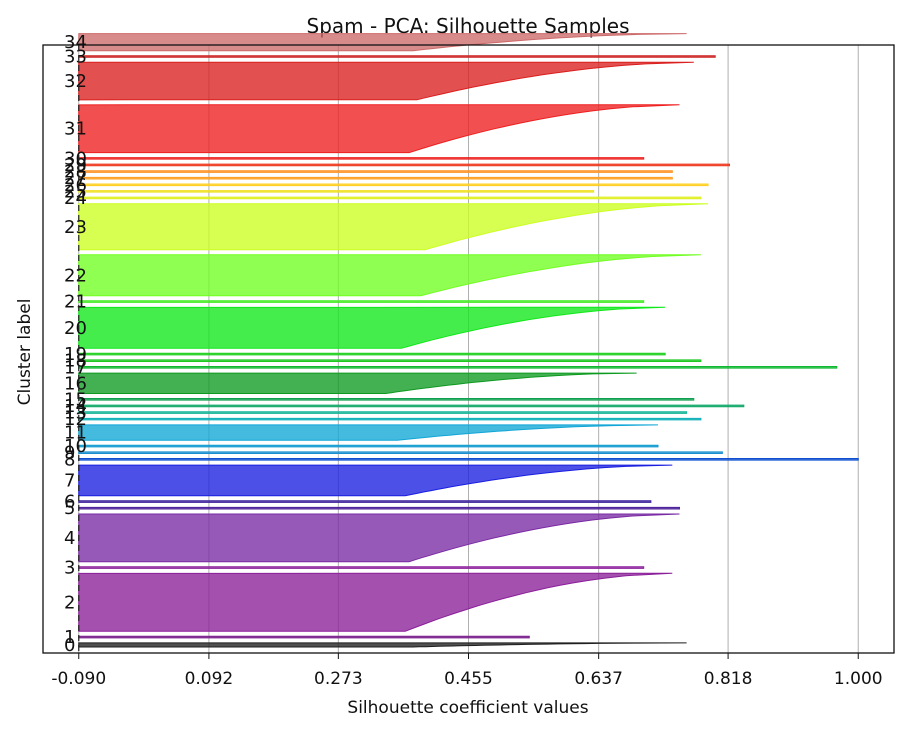  I want to click on cluster-label: 9, so click(69, 453).